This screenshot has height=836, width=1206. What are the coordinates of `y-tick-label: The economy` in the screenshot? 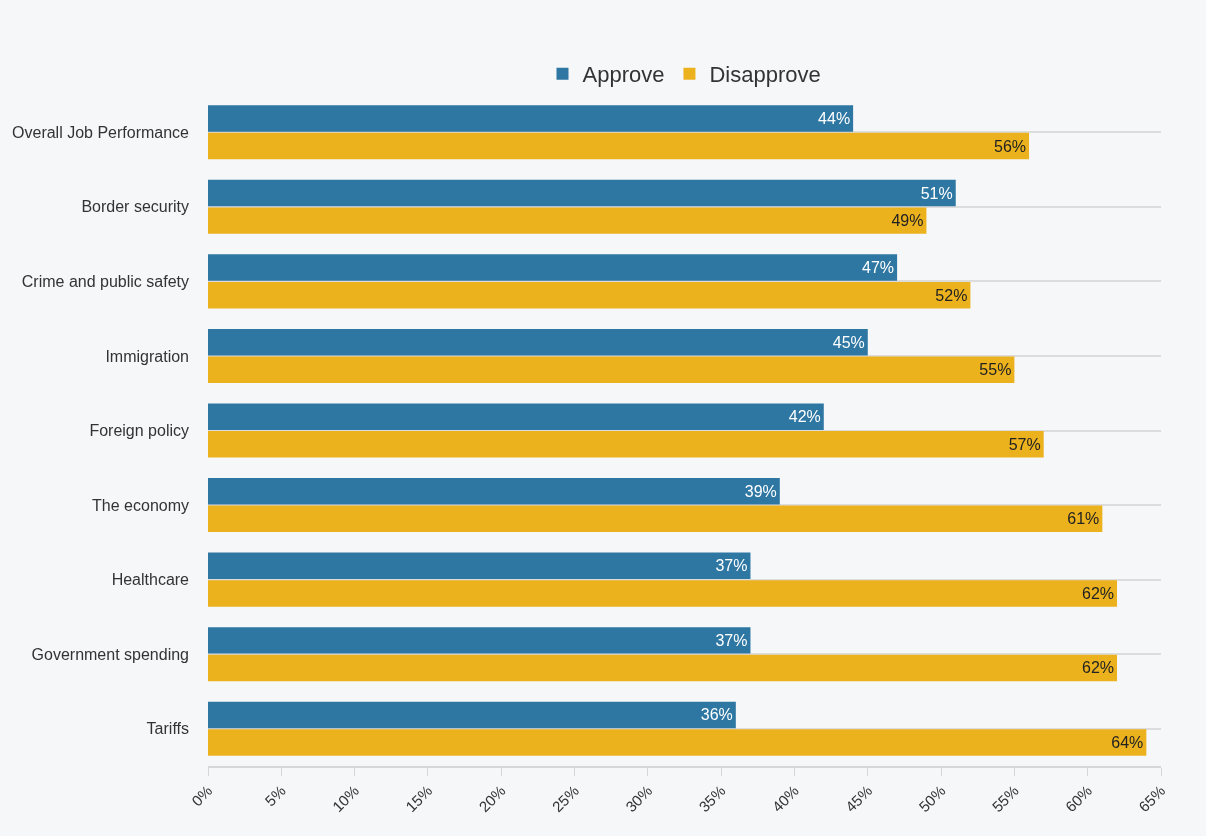 It's located at (140, 505).